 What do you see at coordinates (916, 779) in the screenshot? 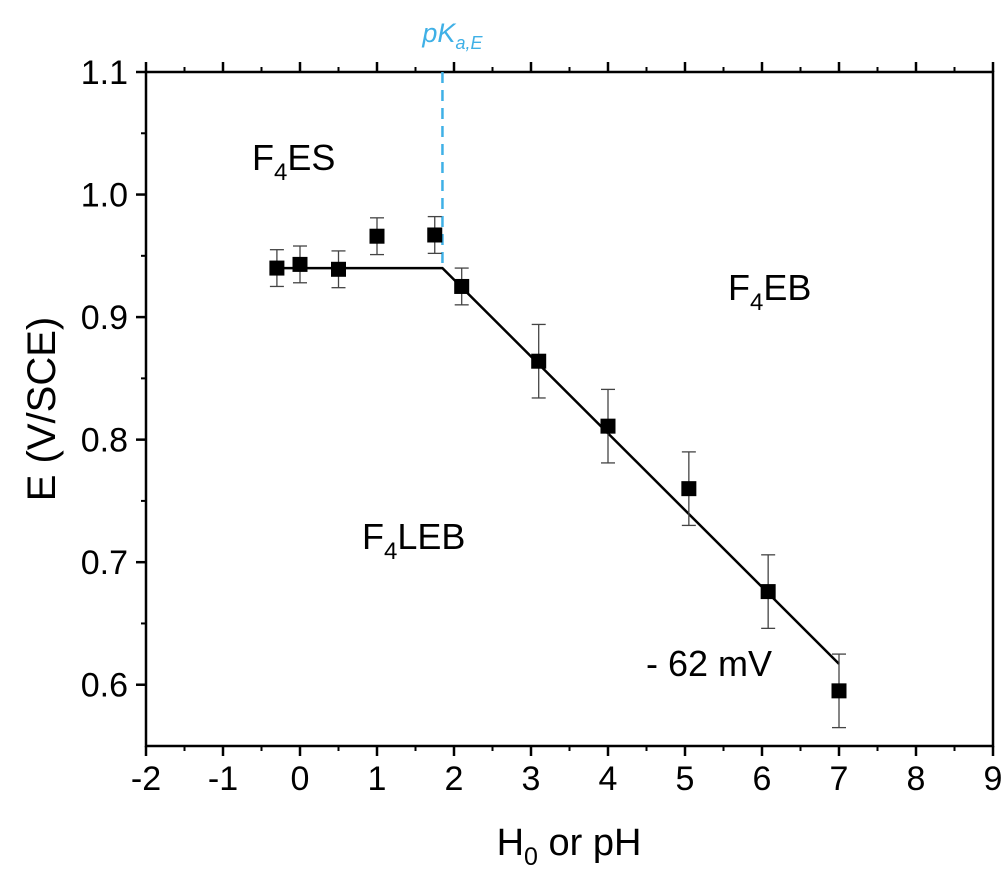
I see `x-tick-label: 8` at bounding box center [916, 779].